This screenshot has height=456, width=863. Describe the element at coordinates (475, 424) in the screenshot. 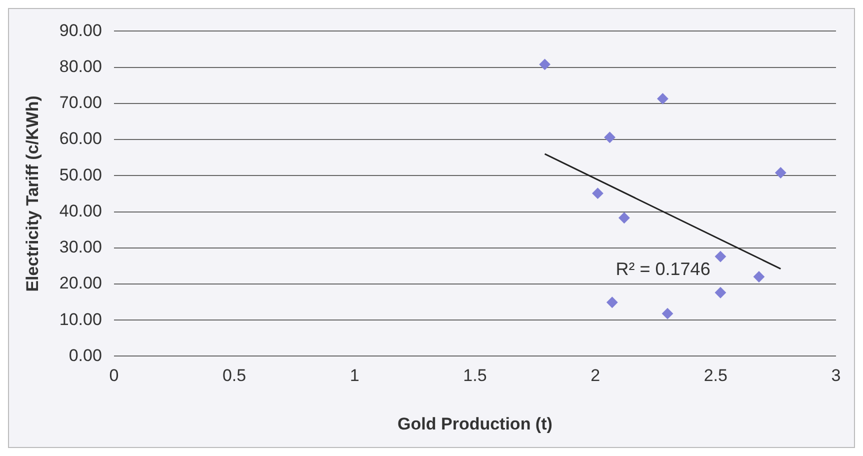

I see `x-axis-title: Gold Production (t)` at that location.